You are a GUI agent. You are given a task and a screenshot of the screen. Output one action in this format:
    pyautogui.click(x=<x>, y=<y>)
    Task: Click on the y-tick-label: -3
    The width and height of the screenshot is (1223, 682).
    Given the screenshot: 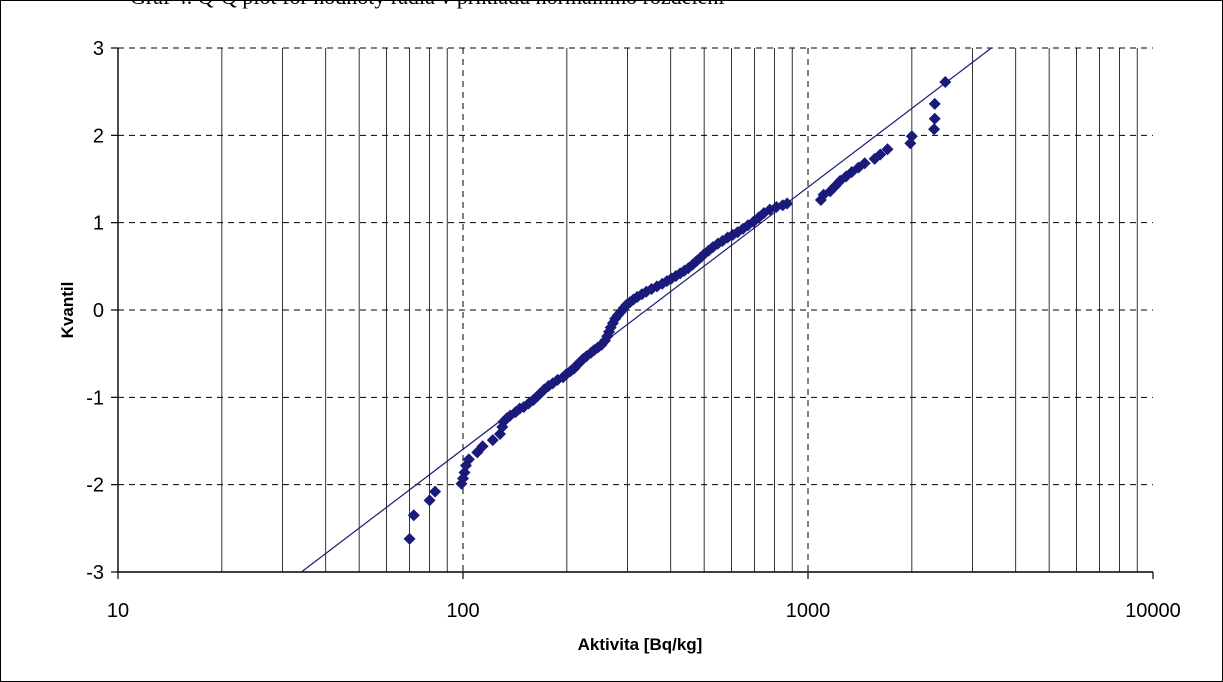 What is the action you would take?
    pyautogui.click(x=95, y=573)
    